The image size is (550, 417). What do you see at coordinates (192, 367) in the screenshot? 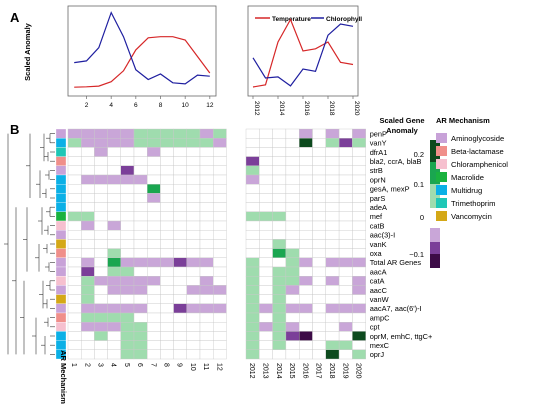
I see `month-tick-label: 10` at bounding box center [192, 367].